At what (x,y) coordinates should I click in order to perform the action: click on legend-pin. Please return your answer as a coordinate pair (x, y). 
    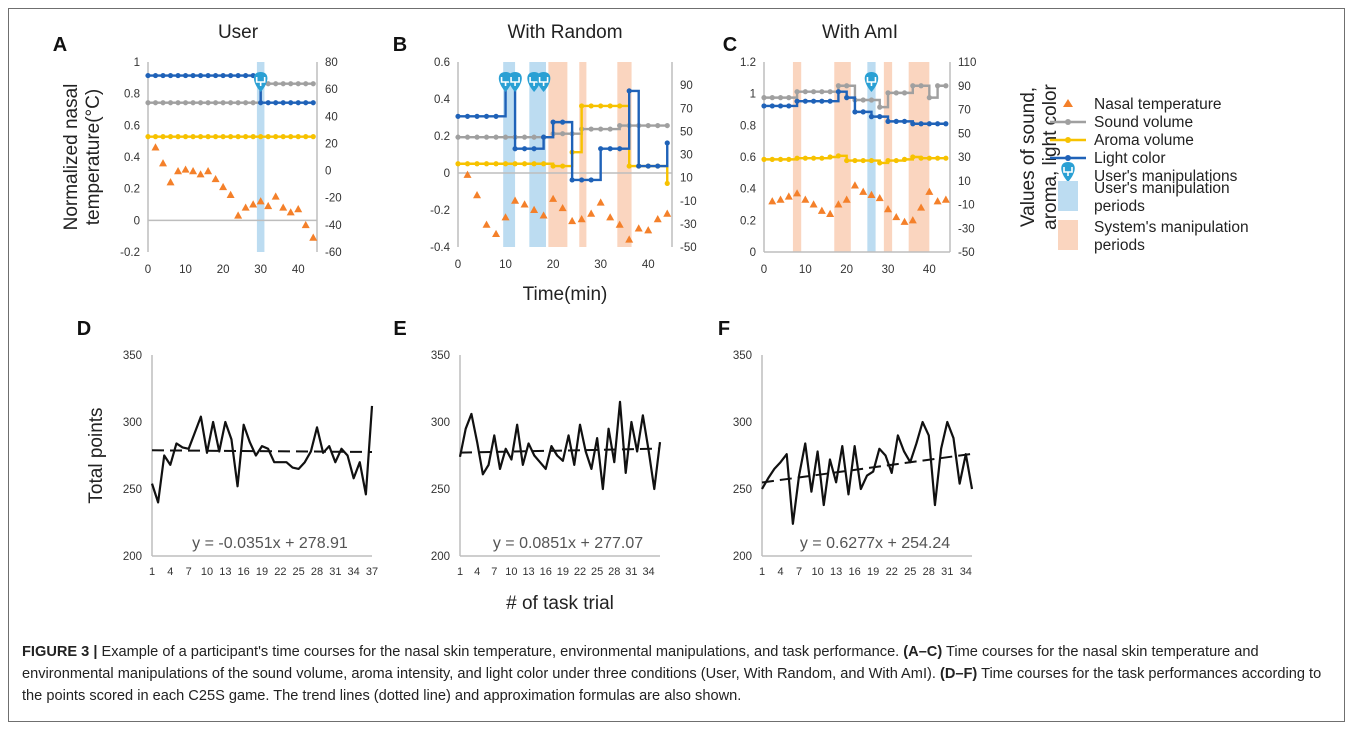
    Looking at the image, I should click on (1068, 172).